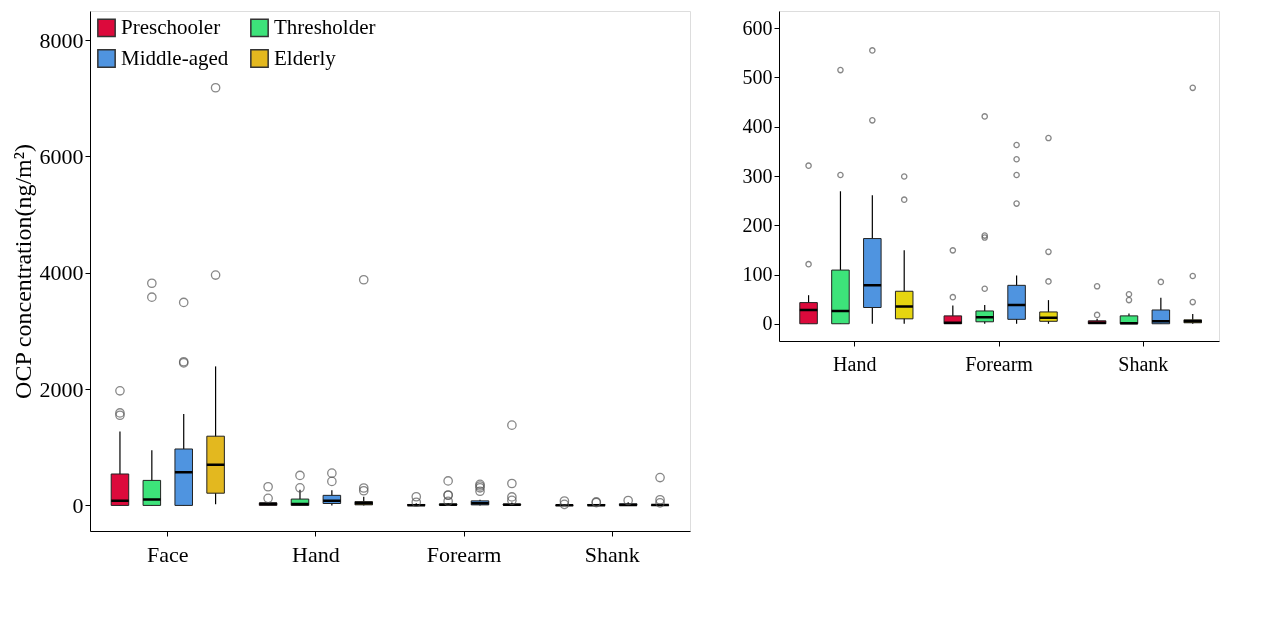  I want to click on legend-label: Thresholder, so click(325, 26).